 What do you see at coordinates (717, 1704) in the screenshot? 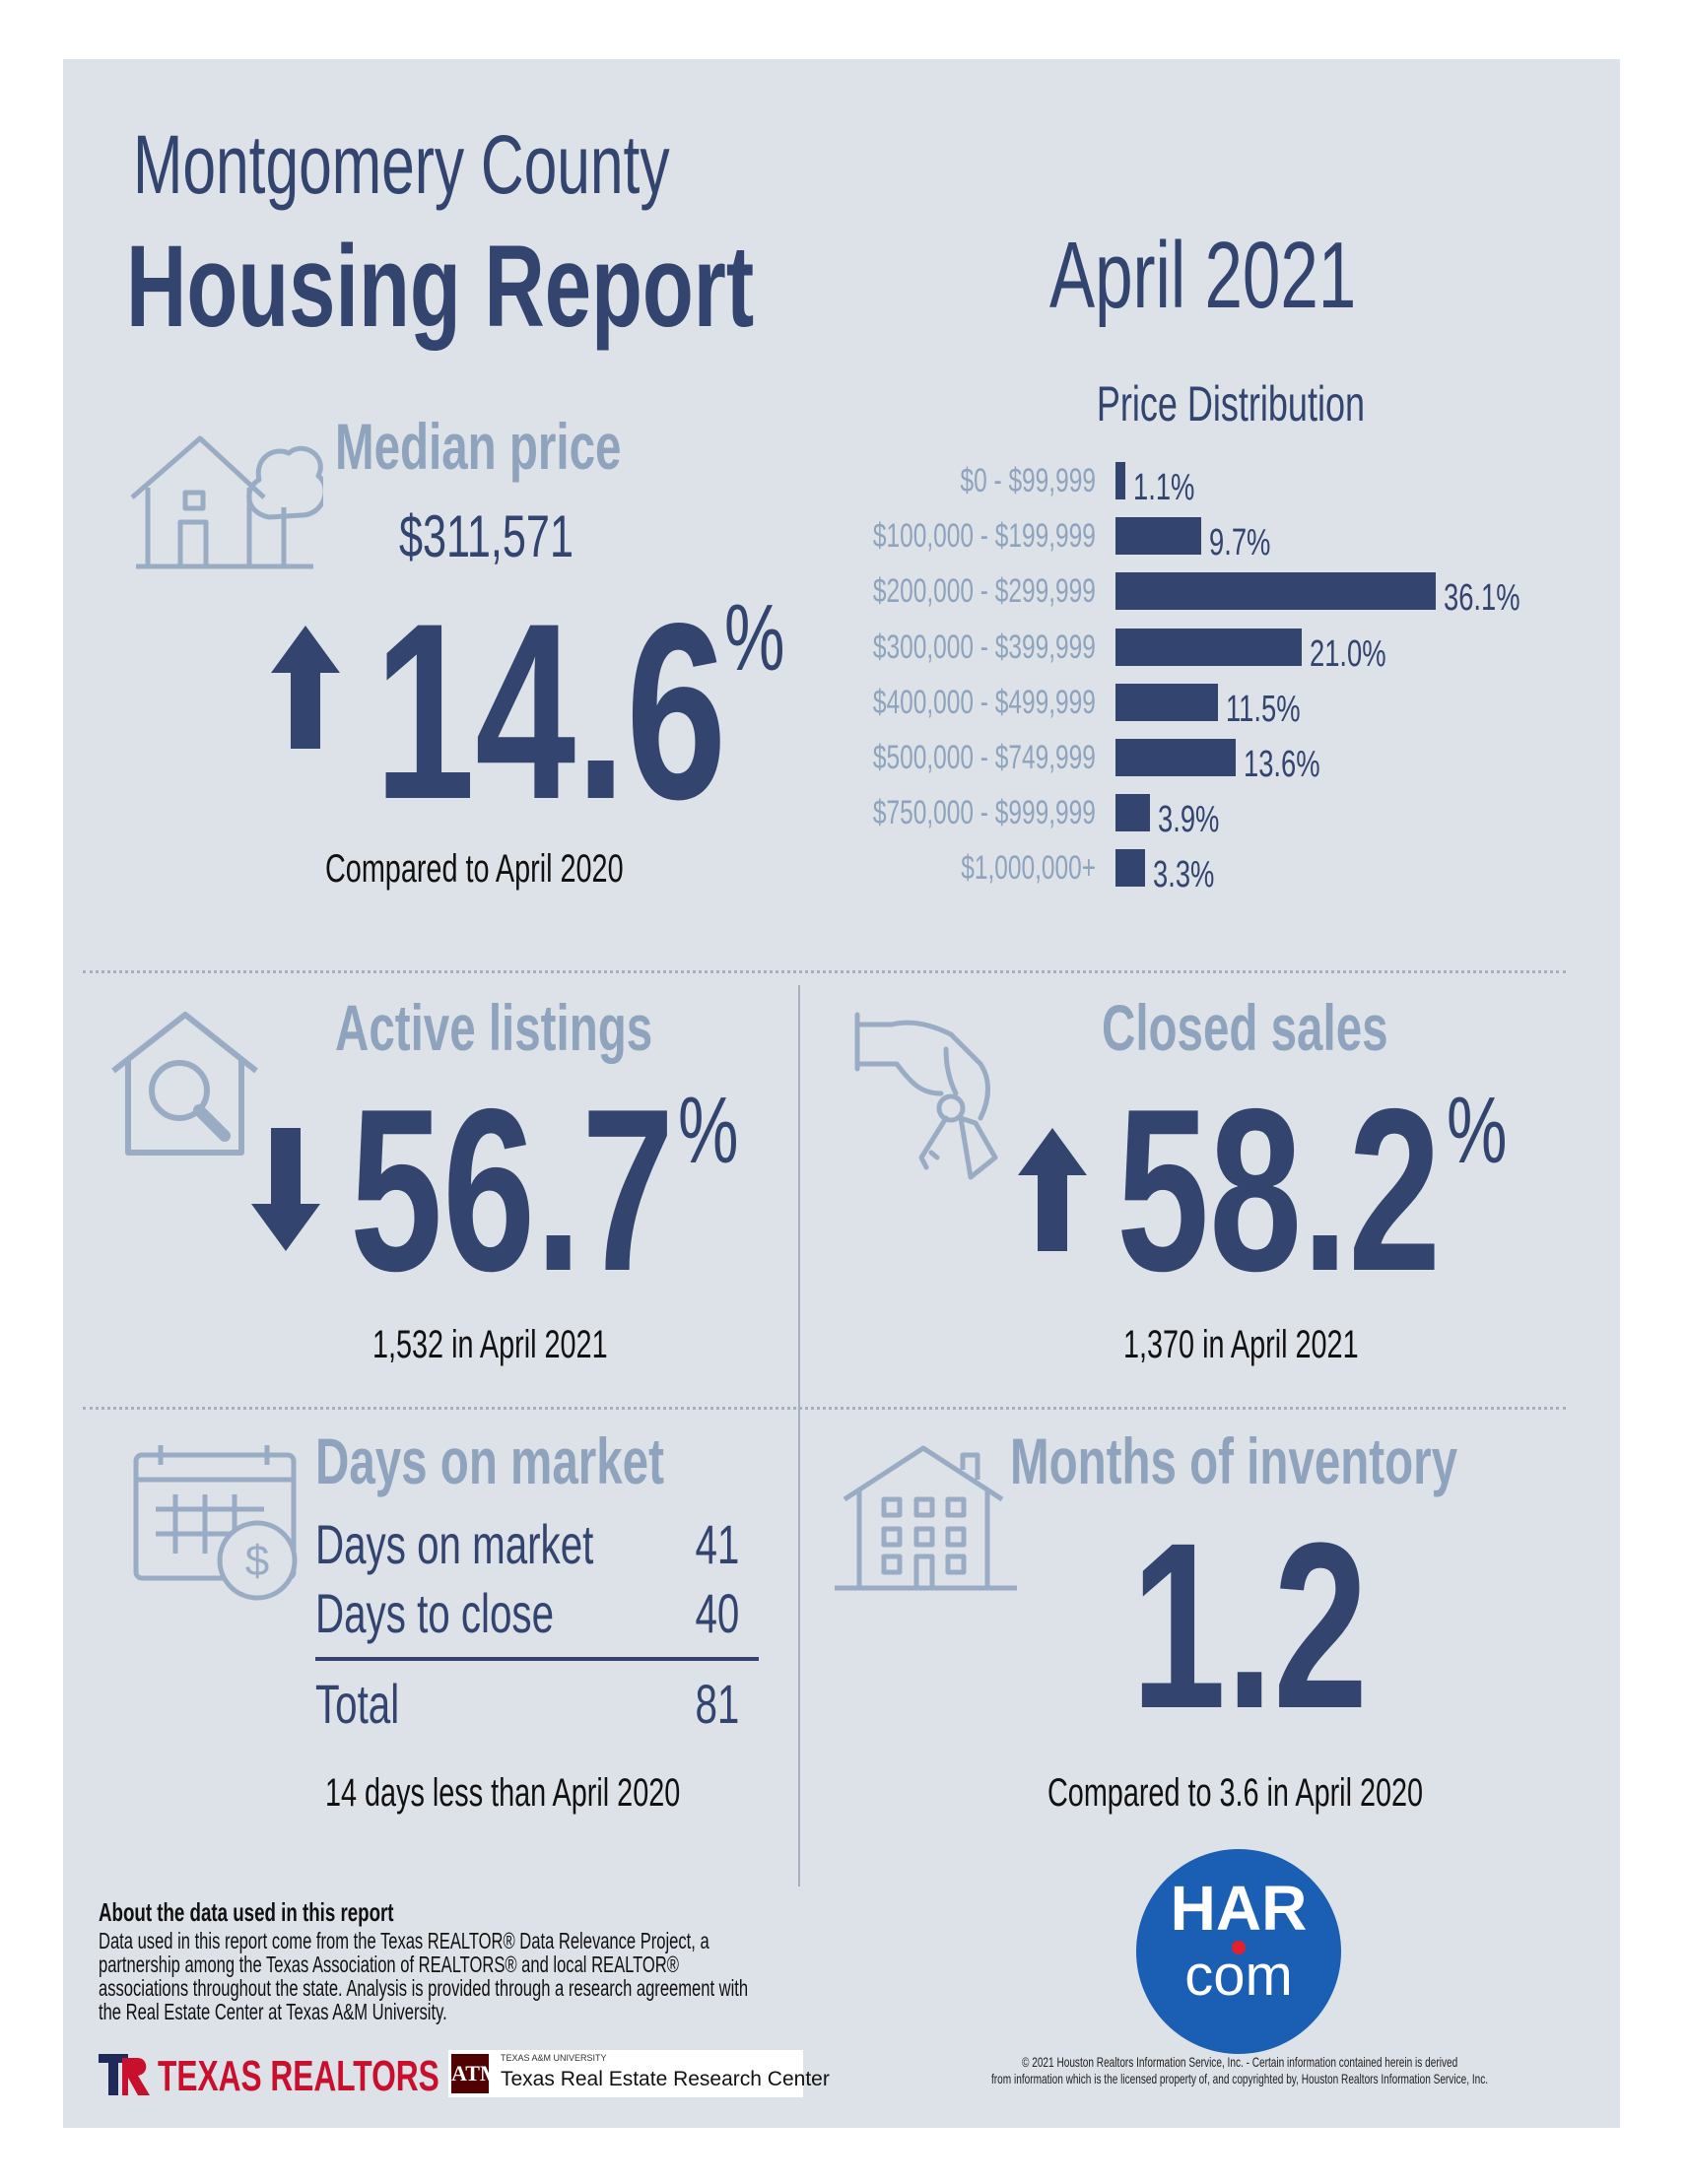
I see `total-value: 81` at bounding box center [717, 1704].